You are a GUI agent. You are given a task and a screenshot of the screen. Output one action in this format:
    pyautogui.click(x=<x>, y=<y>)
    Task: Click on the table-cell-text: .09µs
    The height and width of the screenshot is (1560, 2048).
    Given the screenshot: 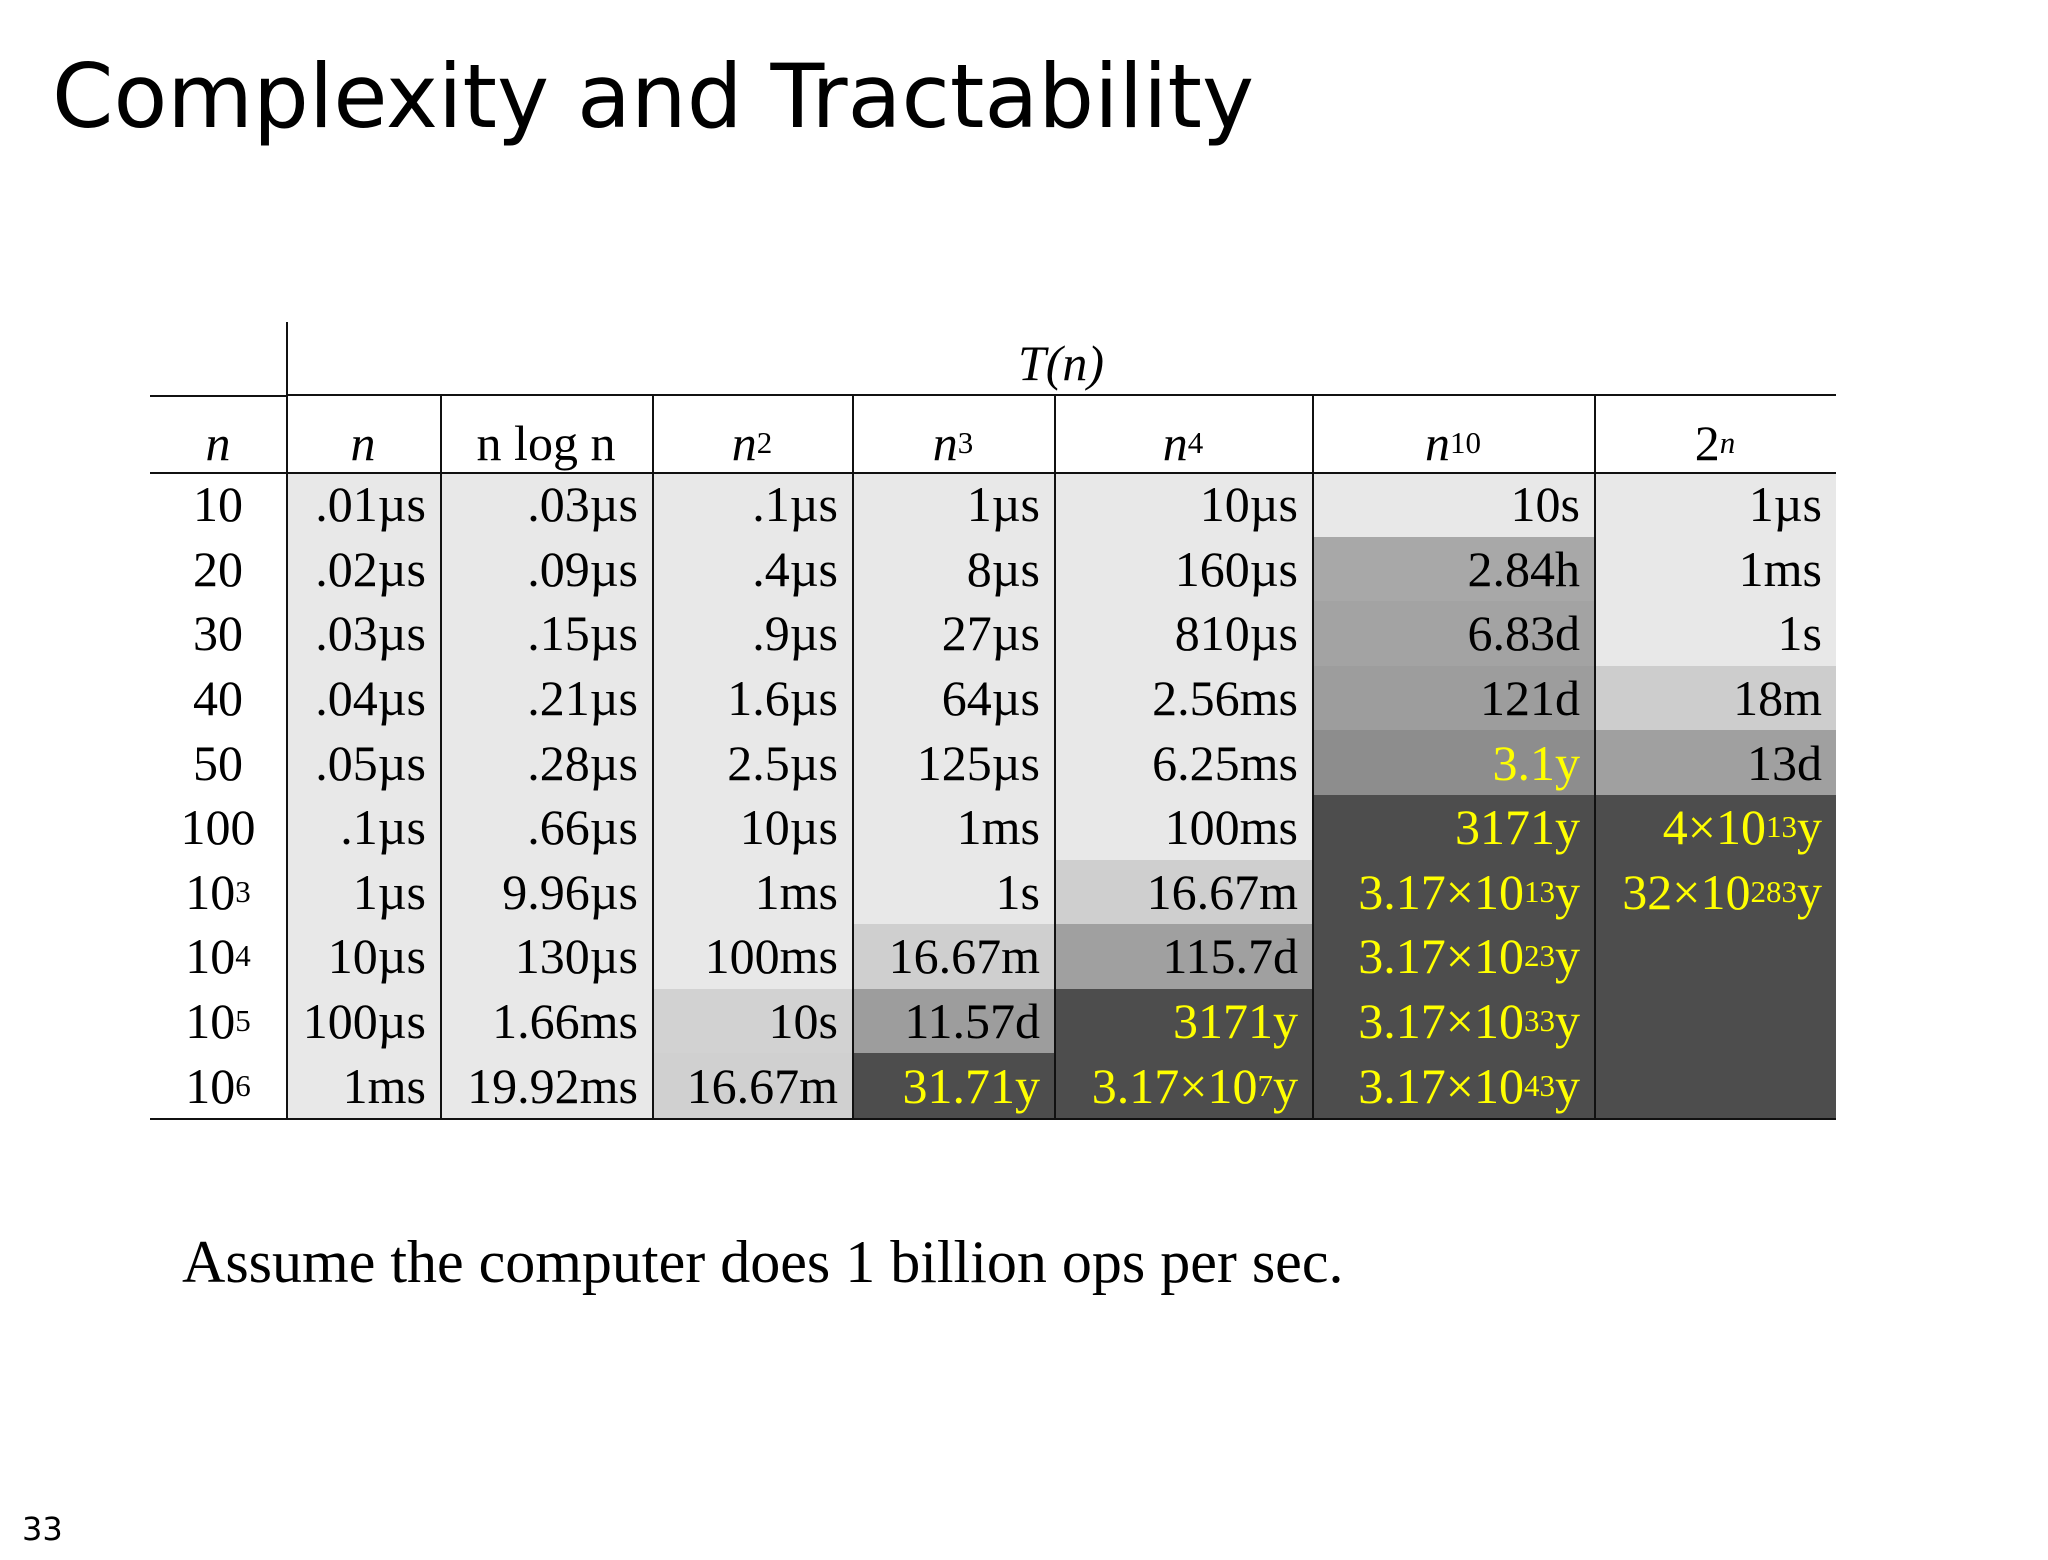 What is the action you would take?
    pyautogui.click(x=582, y=568)
    